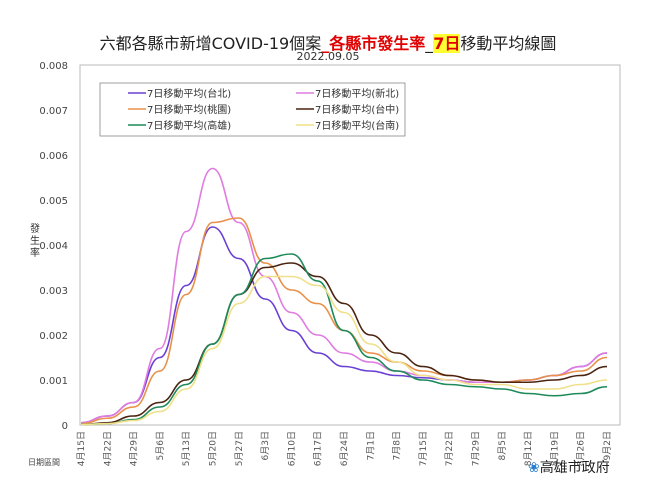  I want to click on x-tick-label: 4月22日, so click(107, 448).